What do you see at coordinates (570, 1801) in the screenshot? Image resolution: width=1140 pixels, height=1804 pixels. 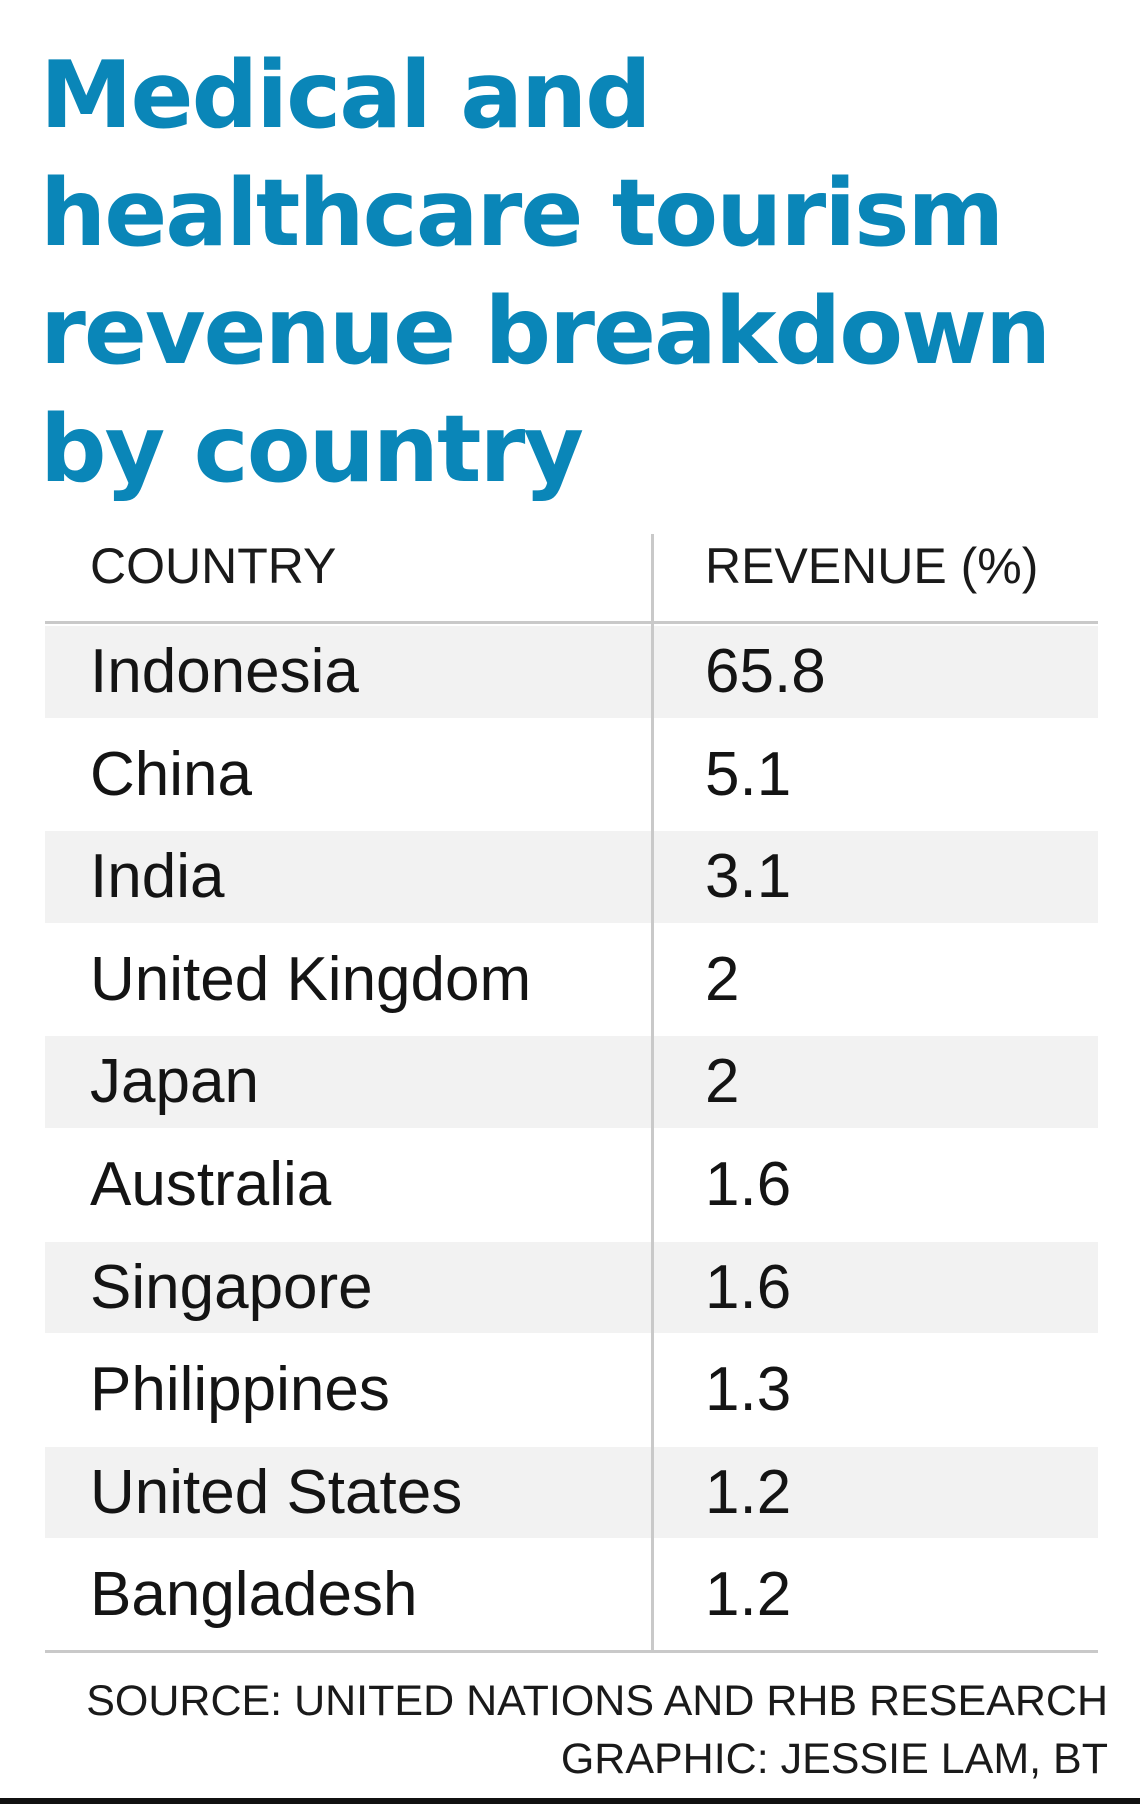 I see `bottom-border` at bounding box center [570, 1801].